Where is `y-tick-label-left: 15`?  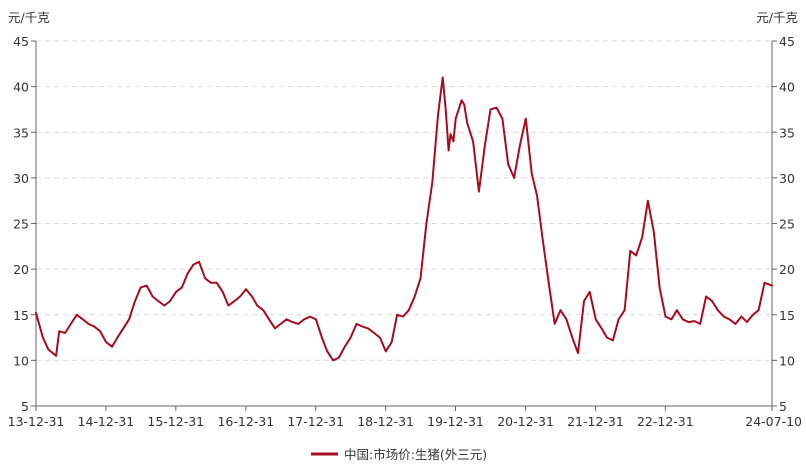 y-tick-label-left: 15 is located at coordinates (21, 315).